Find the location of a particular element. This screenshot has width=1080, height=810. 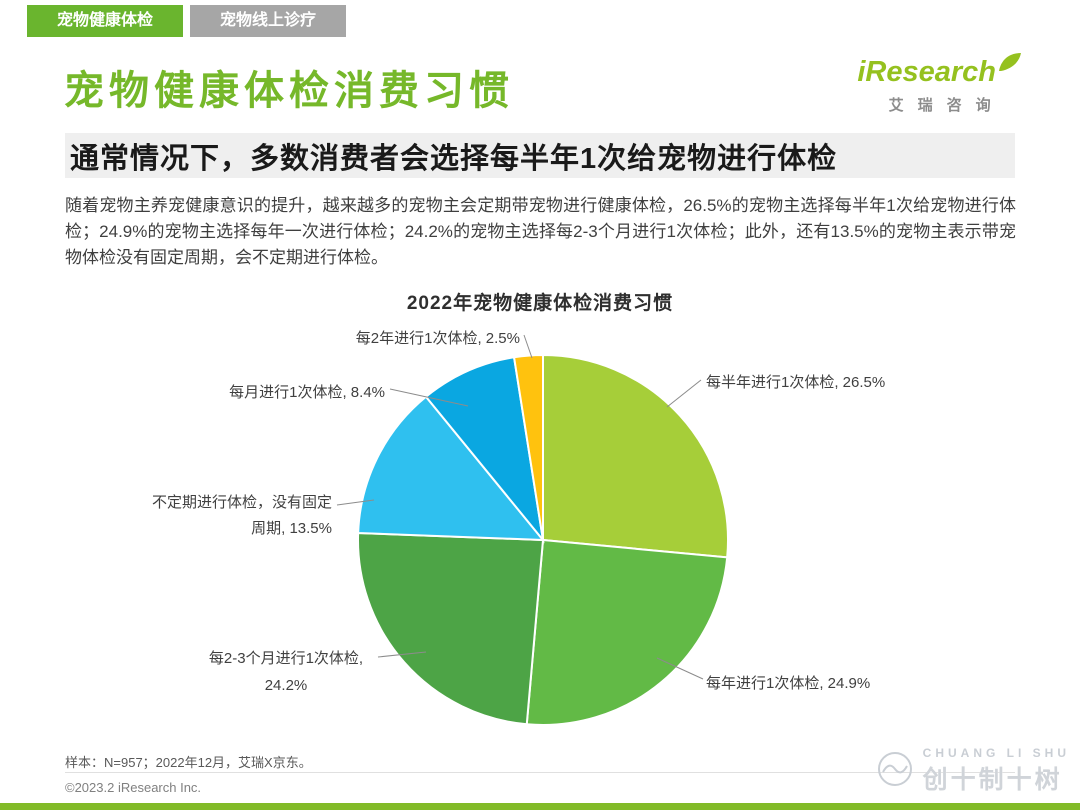

watermark: CHUANG LI SHU 创十制十树 is located at coordinates (972, 771).